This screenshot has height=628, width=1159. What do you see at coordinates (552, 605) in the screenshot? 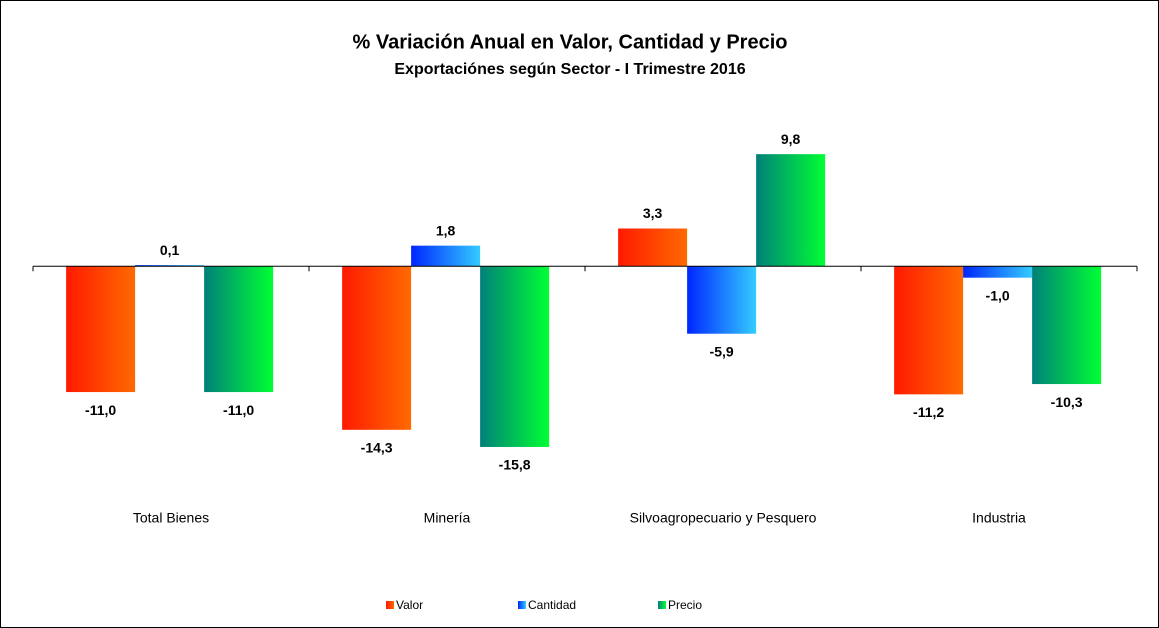
I see `legend-label: Cantidad` at bounding box center [552, 605].